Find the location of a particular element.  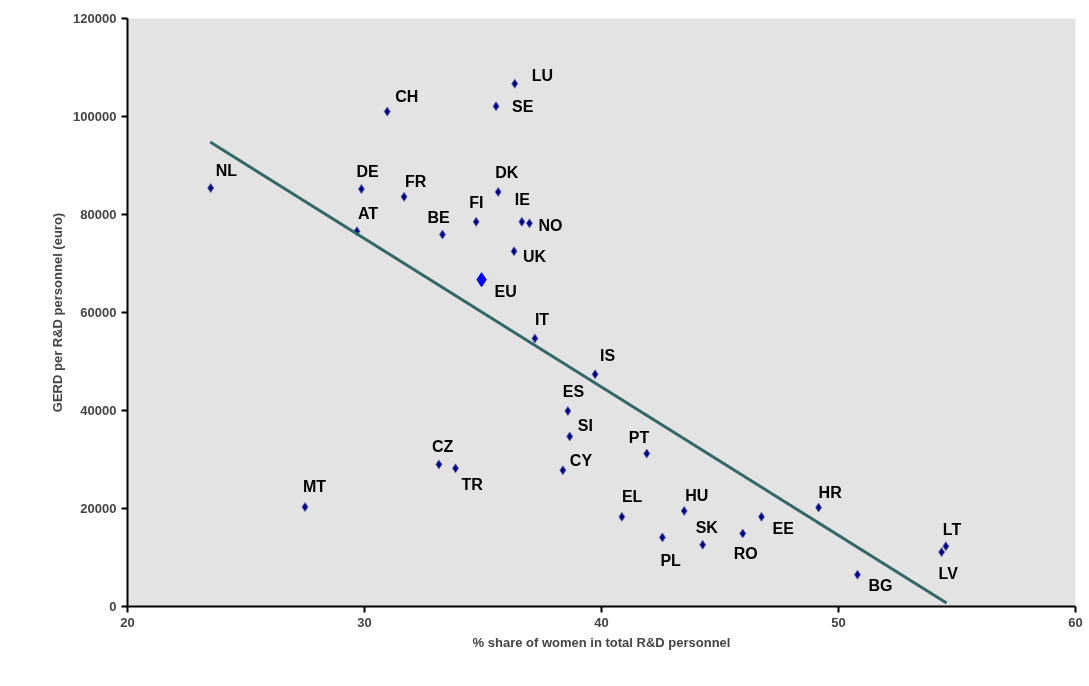

annotation: EU is located at coordinates (505, 292).